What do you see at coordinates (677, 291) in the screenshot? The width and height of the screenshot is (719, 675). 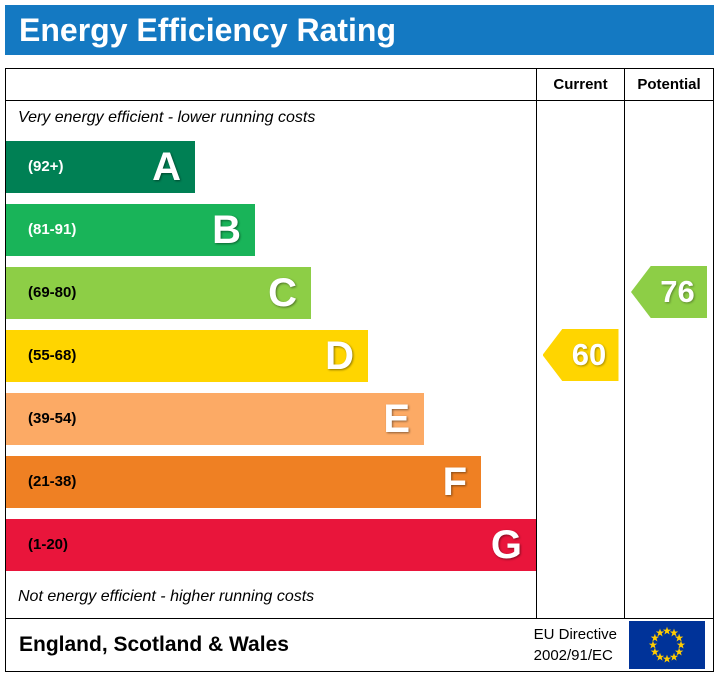 I see `potential-rating-value: 76` at bounding box center [677, 291].